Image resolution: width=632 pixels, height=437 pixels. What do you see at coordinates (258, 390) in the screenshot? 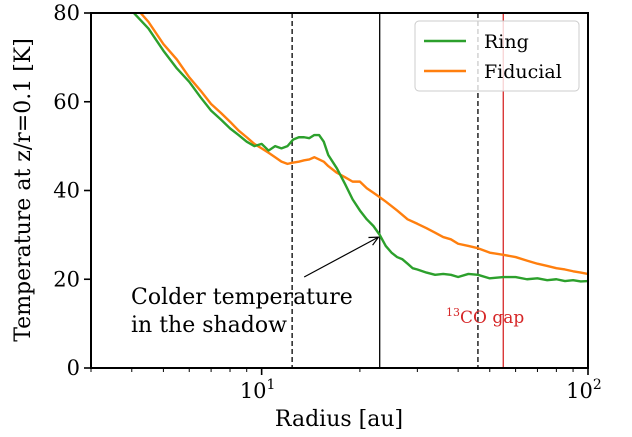
I see `x-tick-label: 10¹` at bounding box center [258, 390].